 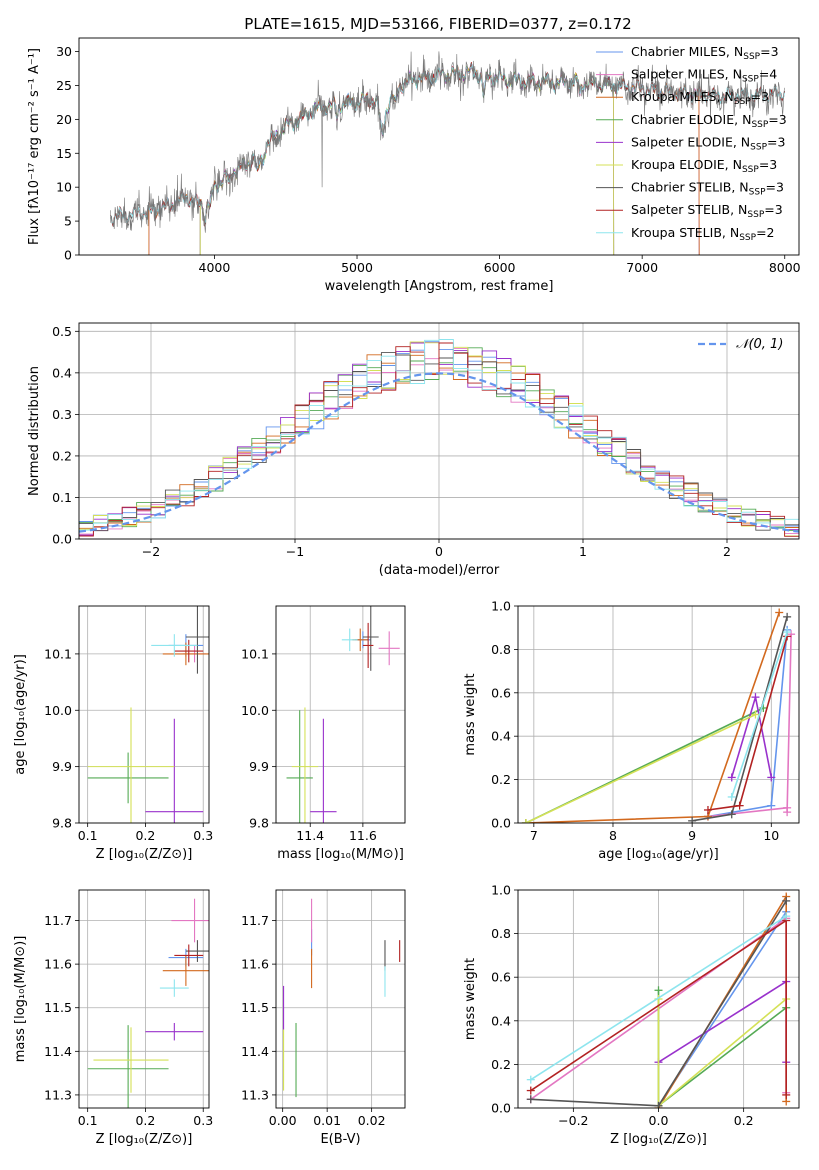 What do you see at coordinates (62, 497) in the screenshot?
I see `y-tick-label: 0.1` at bounding box center [62, 497].